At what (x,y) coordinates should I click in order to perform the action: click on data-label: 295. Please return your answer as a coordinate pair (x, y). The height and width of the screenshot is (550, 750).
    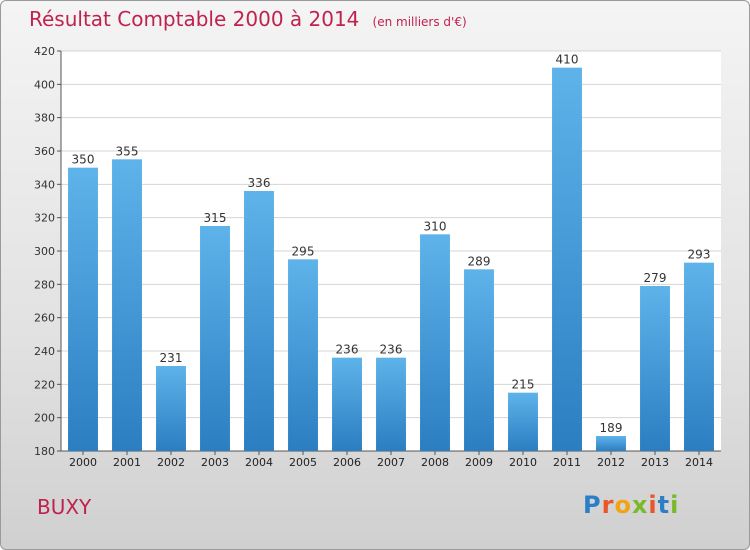
    Looking at the image, I should click on (303, 251).